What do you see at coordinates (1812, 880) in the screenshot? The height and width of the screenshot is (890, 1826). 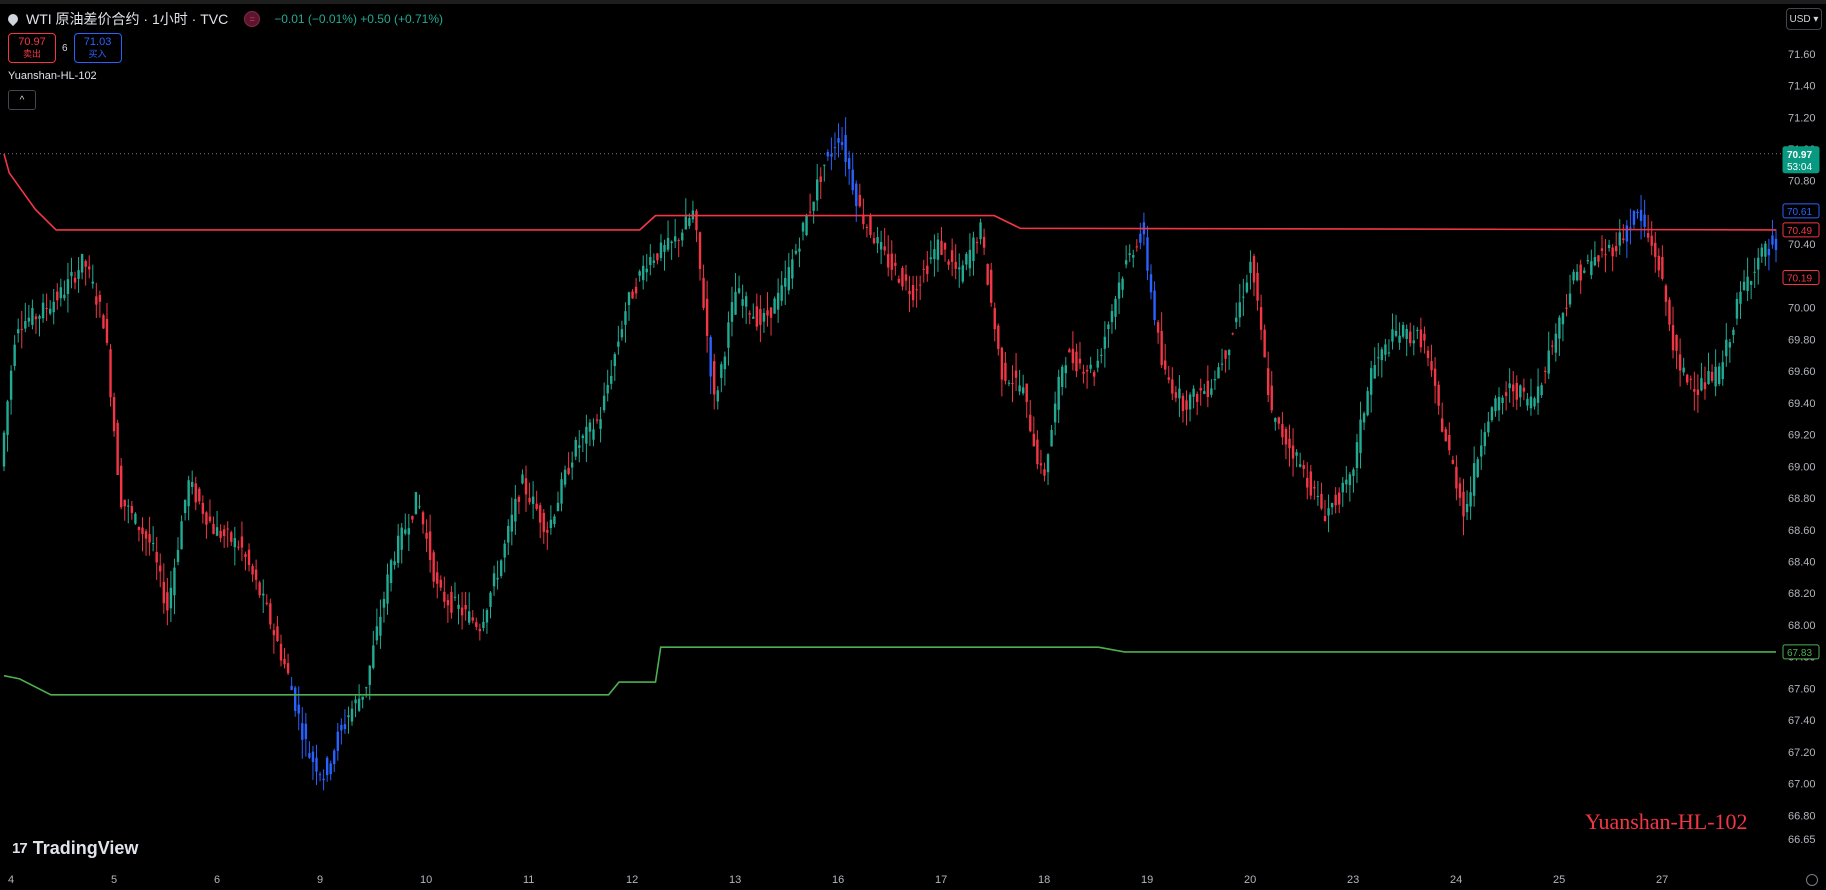 I see `settings-gear-icon` at bounding box center [1812, 880].